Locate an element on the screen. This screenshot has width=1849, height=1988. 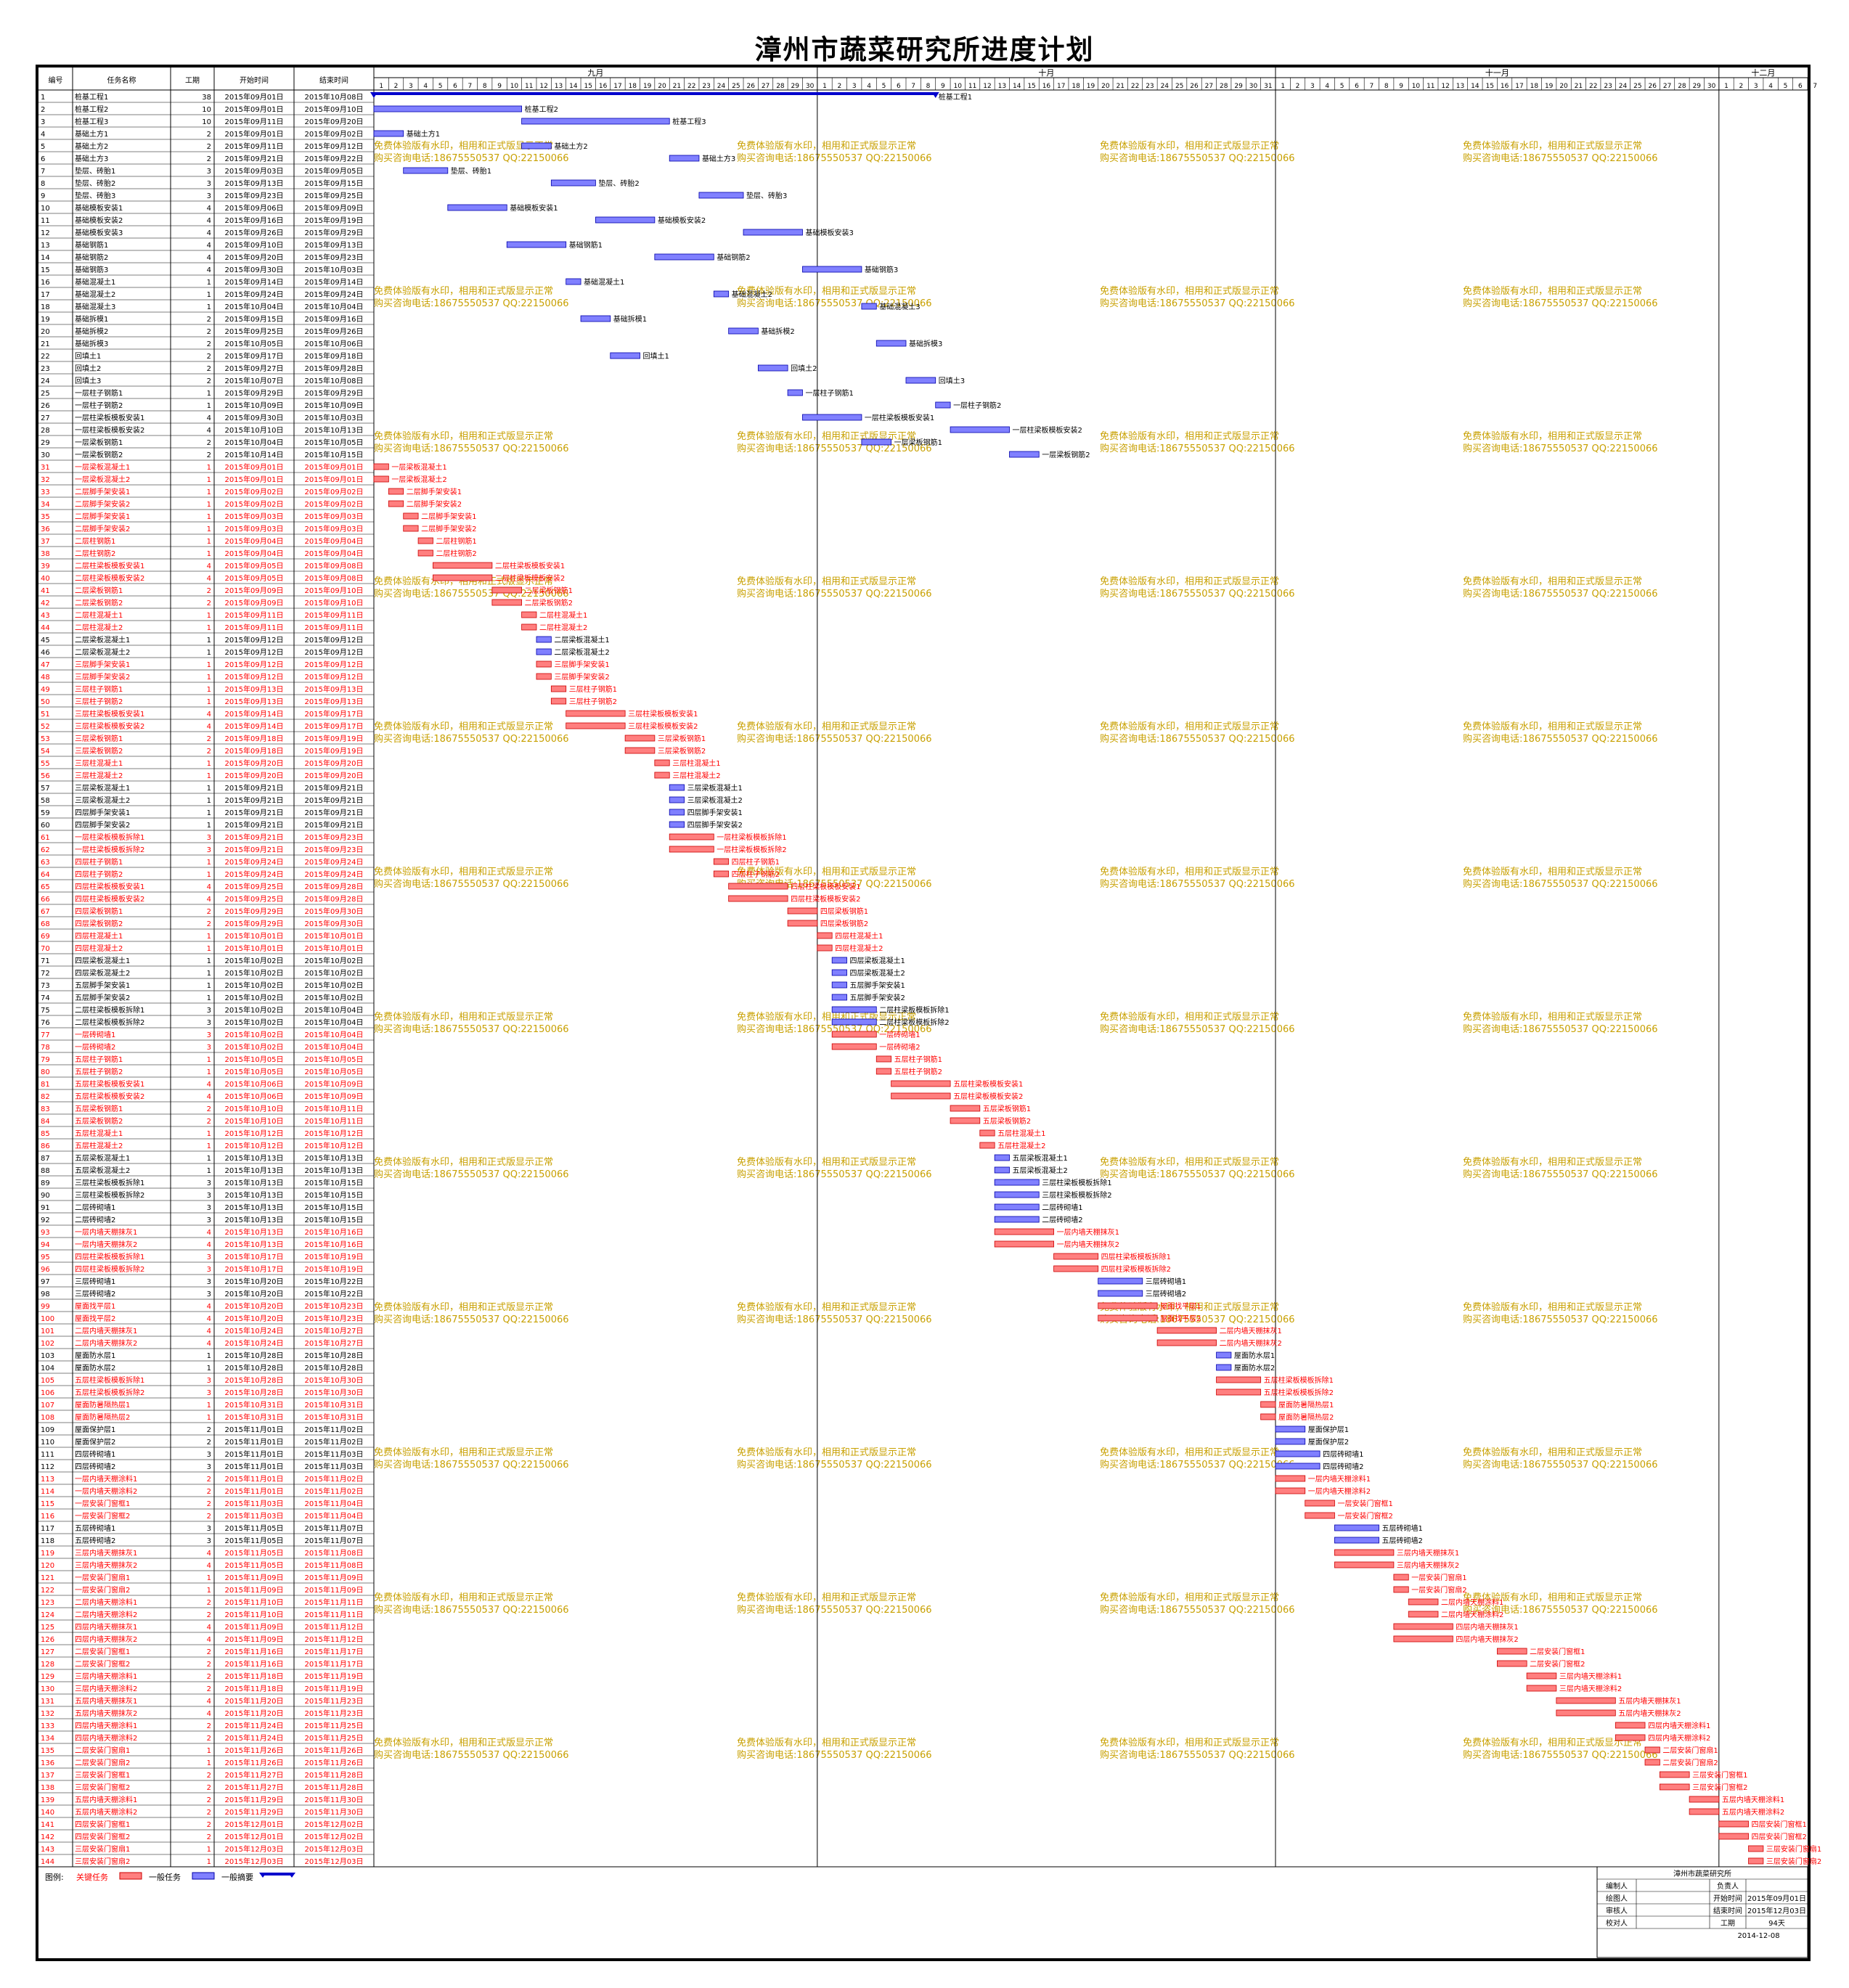
row-start: 2015年11月09日 is located at coordinates (254, 1590).